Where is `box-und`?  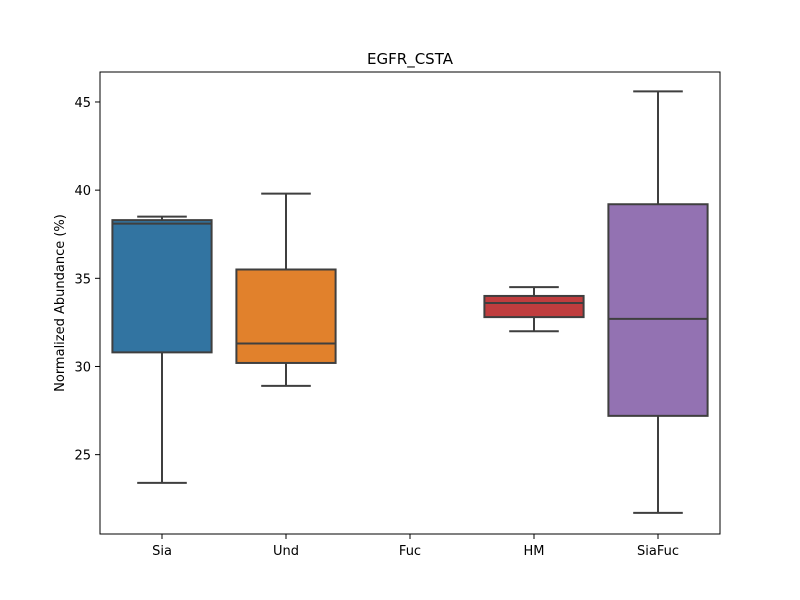 box-und is located at coordinates (286, 289).